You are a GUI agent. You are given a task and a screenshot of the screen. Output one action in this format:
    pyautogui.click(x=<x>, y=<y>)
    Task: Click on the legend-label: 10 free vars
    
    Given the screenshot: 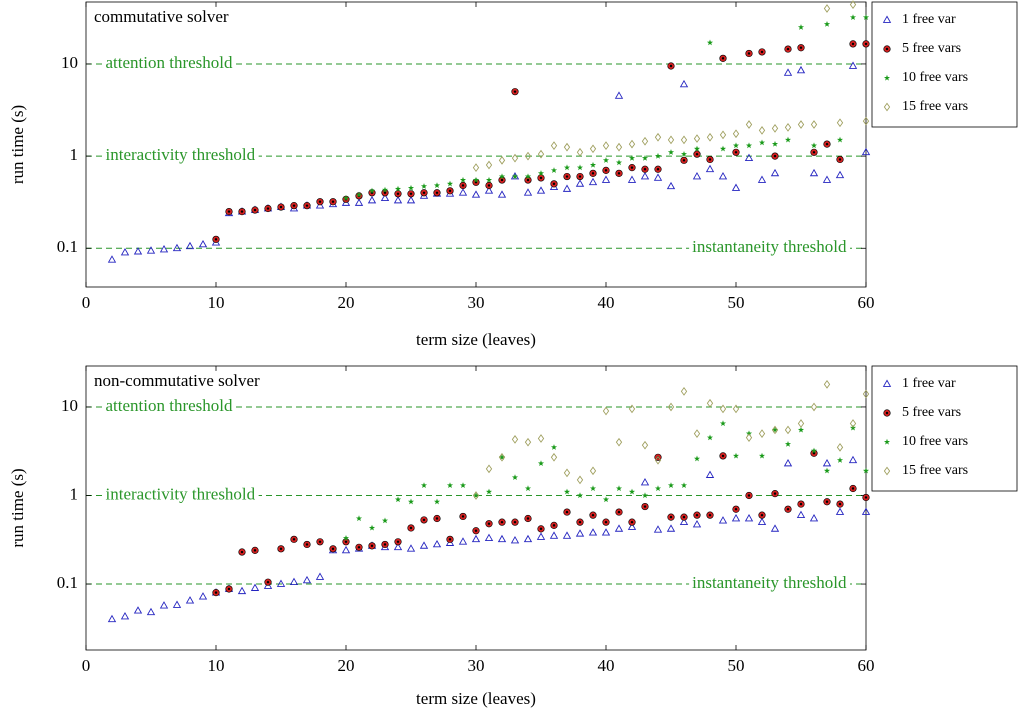 What is the action you would take?
    pyautogui.click(x=935, y=77)
    